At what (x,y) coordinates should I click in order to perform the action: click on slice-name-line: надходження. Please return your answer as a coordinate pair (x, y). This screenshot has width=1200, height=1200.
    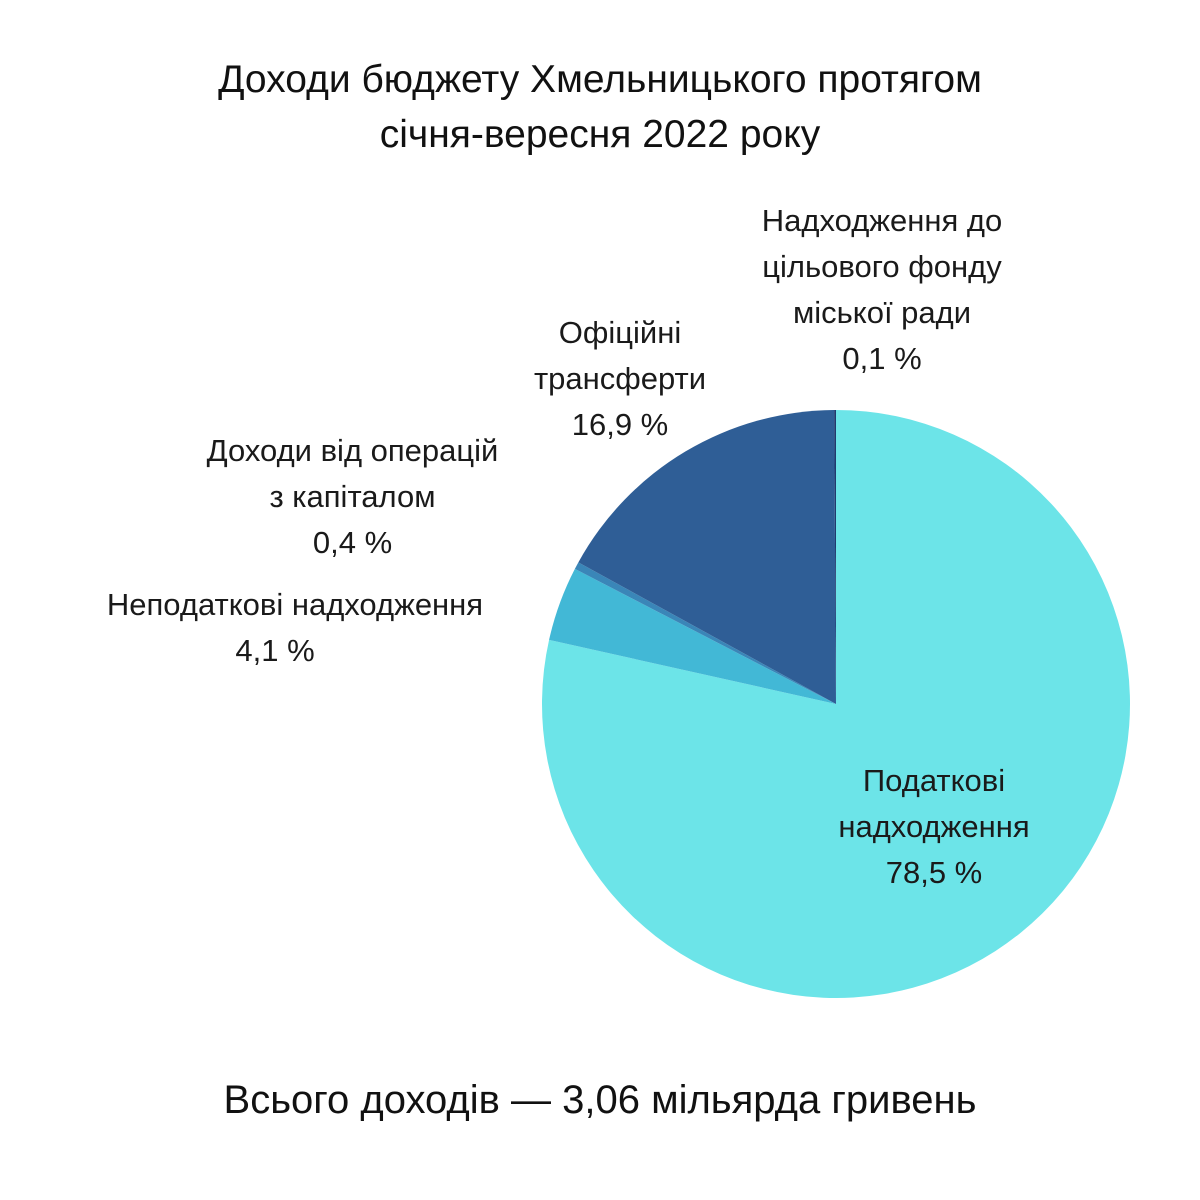
    Looking at the image, I should click on (934, 826).